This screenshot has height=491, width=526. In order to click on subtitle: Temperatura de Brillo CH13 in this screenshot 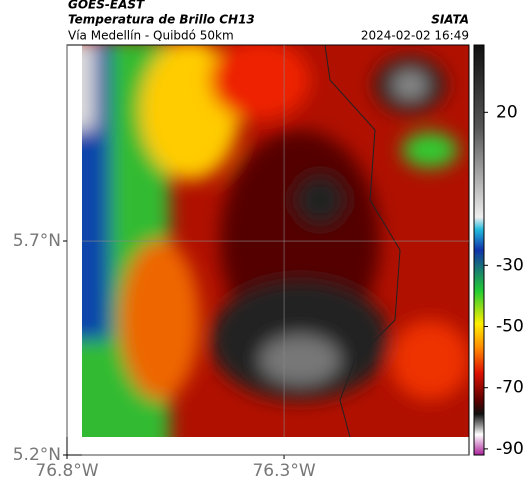, I will do `click(161, 20)`.